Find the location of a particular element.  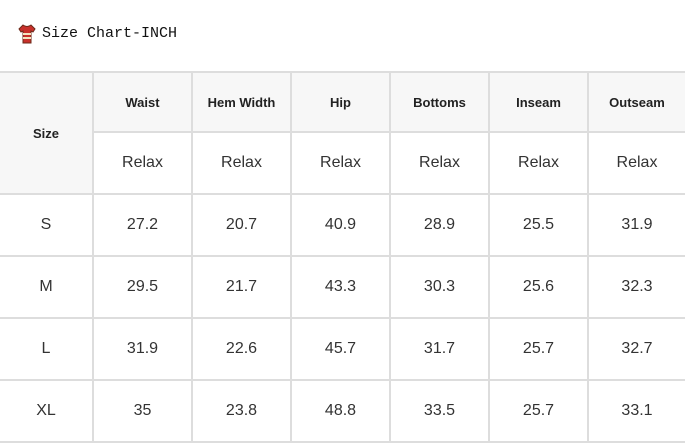

size-label: L is located at coordinates (47, 350).